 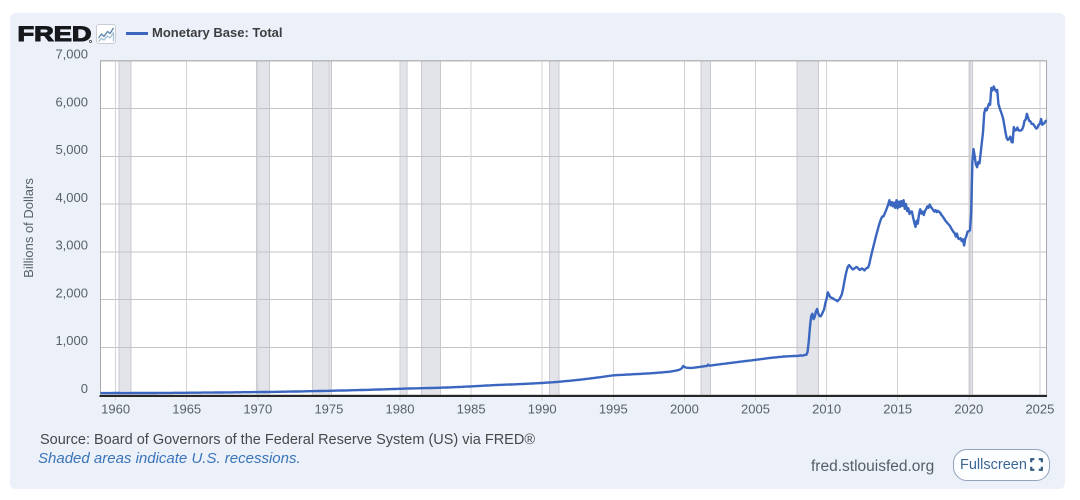 I want to click on svg-text: 2025, so click(x=1039, y=409).